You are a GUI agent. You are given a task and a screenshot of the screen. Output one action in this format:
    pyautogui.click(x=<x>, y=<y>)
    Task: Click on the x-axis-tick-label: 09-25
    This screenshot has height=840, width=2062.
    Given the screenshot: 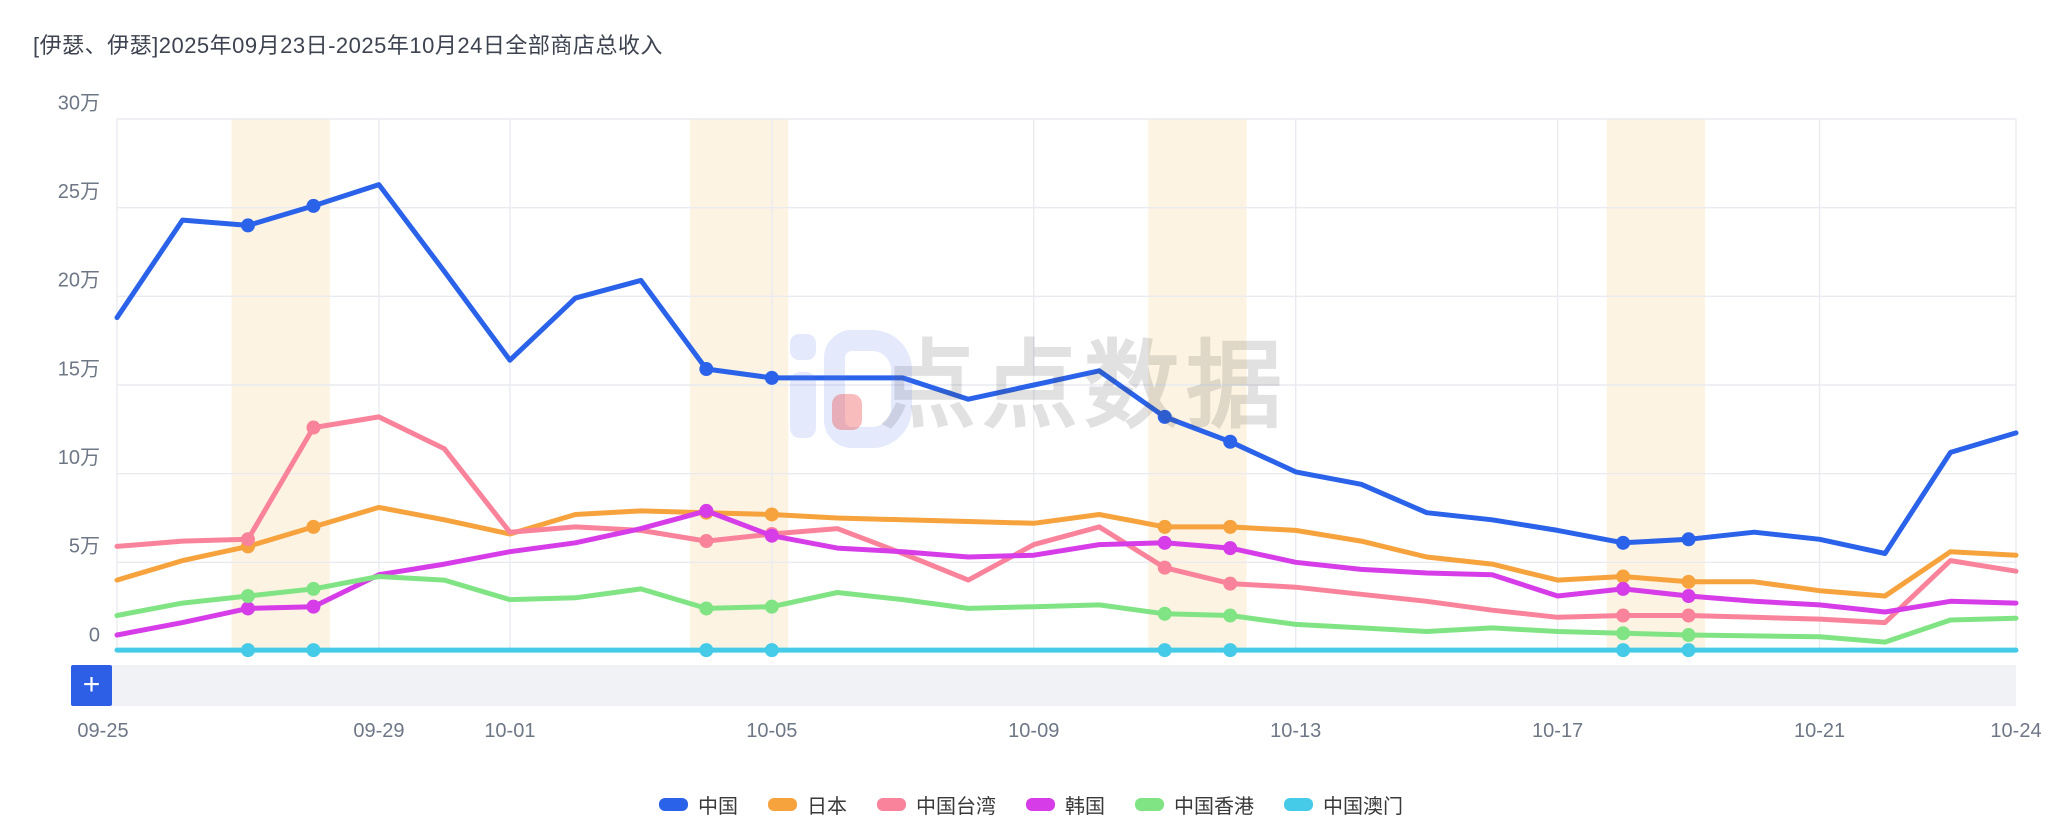 What is the action you would take?
    pyautogui.click(x=102, y=731)
    